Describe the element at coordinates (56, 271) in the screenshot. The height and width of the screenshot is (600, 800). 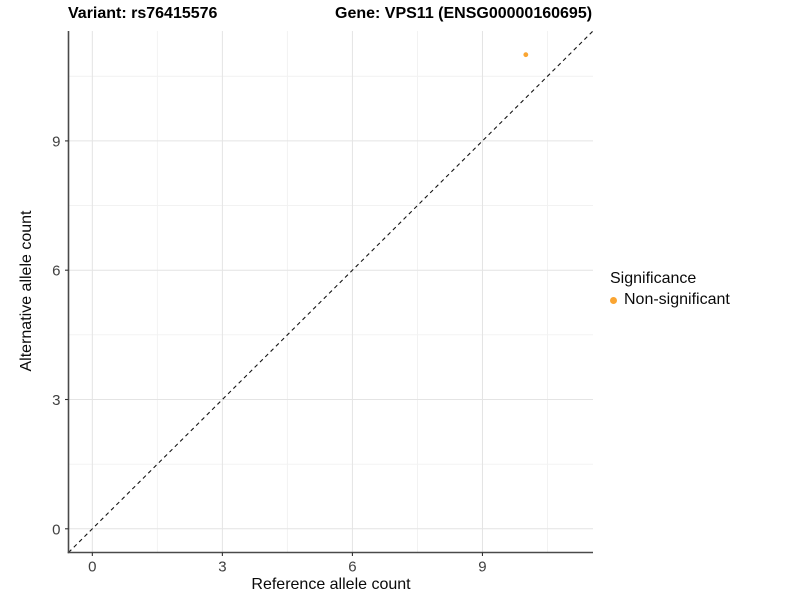
I see `y-tick-label: 6` at that location.